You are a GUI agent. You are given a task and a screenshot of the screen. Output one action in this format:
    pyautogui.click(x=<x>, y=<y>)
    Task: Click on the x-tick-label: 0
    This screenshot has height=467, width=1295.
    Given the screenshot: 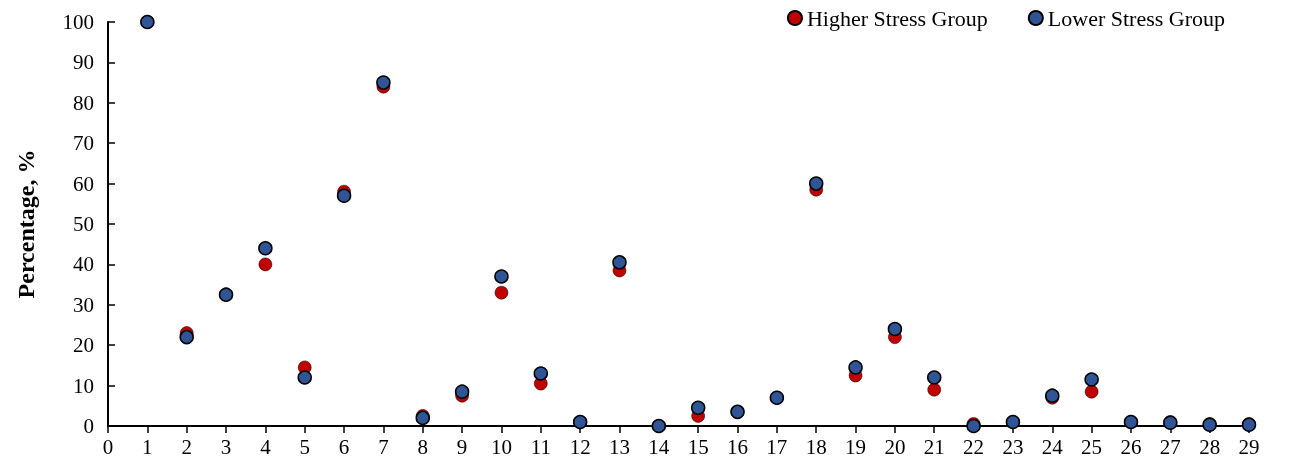 What is the action you would take?
    pyautogui.click(x=108, y=446)
    